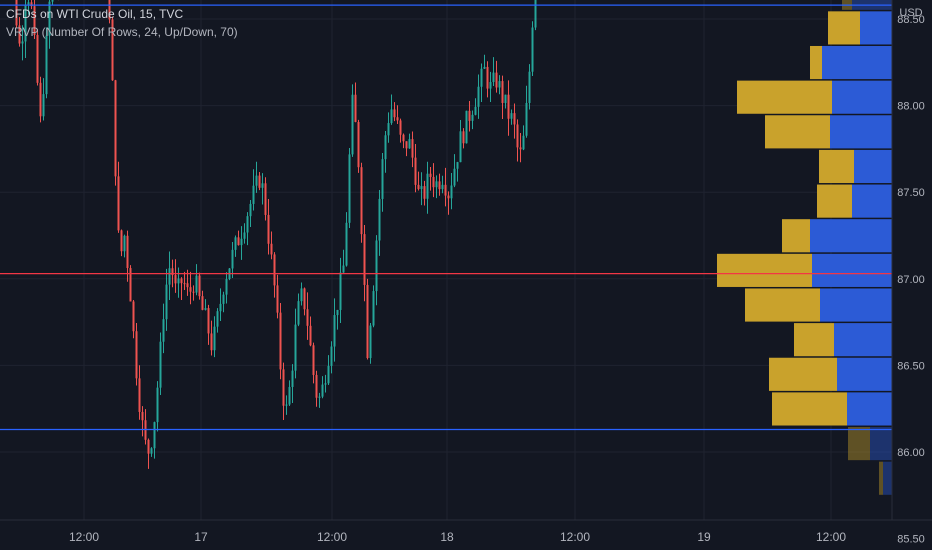 The width and height of the screenshot is (932, 550). Describe the element at coordinates (911, 107) in the screenshot. I see `price-tick-label: 88.00` at that location.